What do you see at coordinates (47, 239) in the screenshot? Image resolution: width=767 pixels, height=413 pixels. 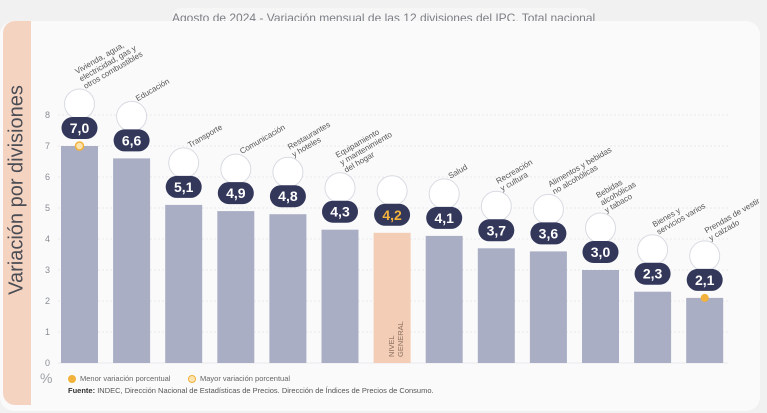 I see `y-tick-label: 4` at bounding box center [47, 239].